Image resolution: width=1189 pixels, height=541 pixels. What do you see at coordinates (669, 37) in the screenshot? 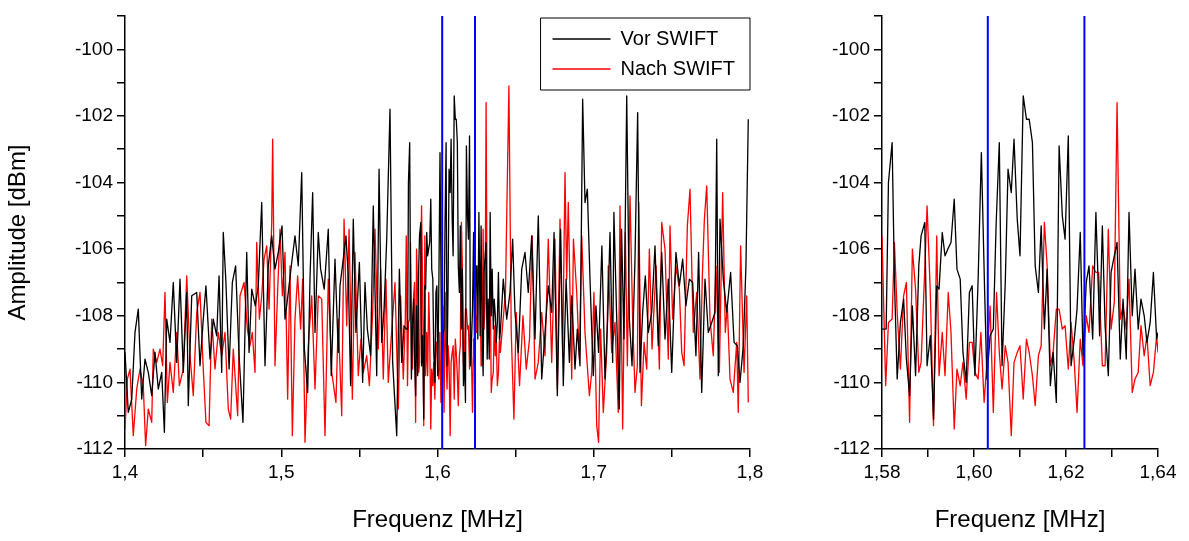
I see `legend-label: Vor SWIFT` at bounding box center [669, 37].